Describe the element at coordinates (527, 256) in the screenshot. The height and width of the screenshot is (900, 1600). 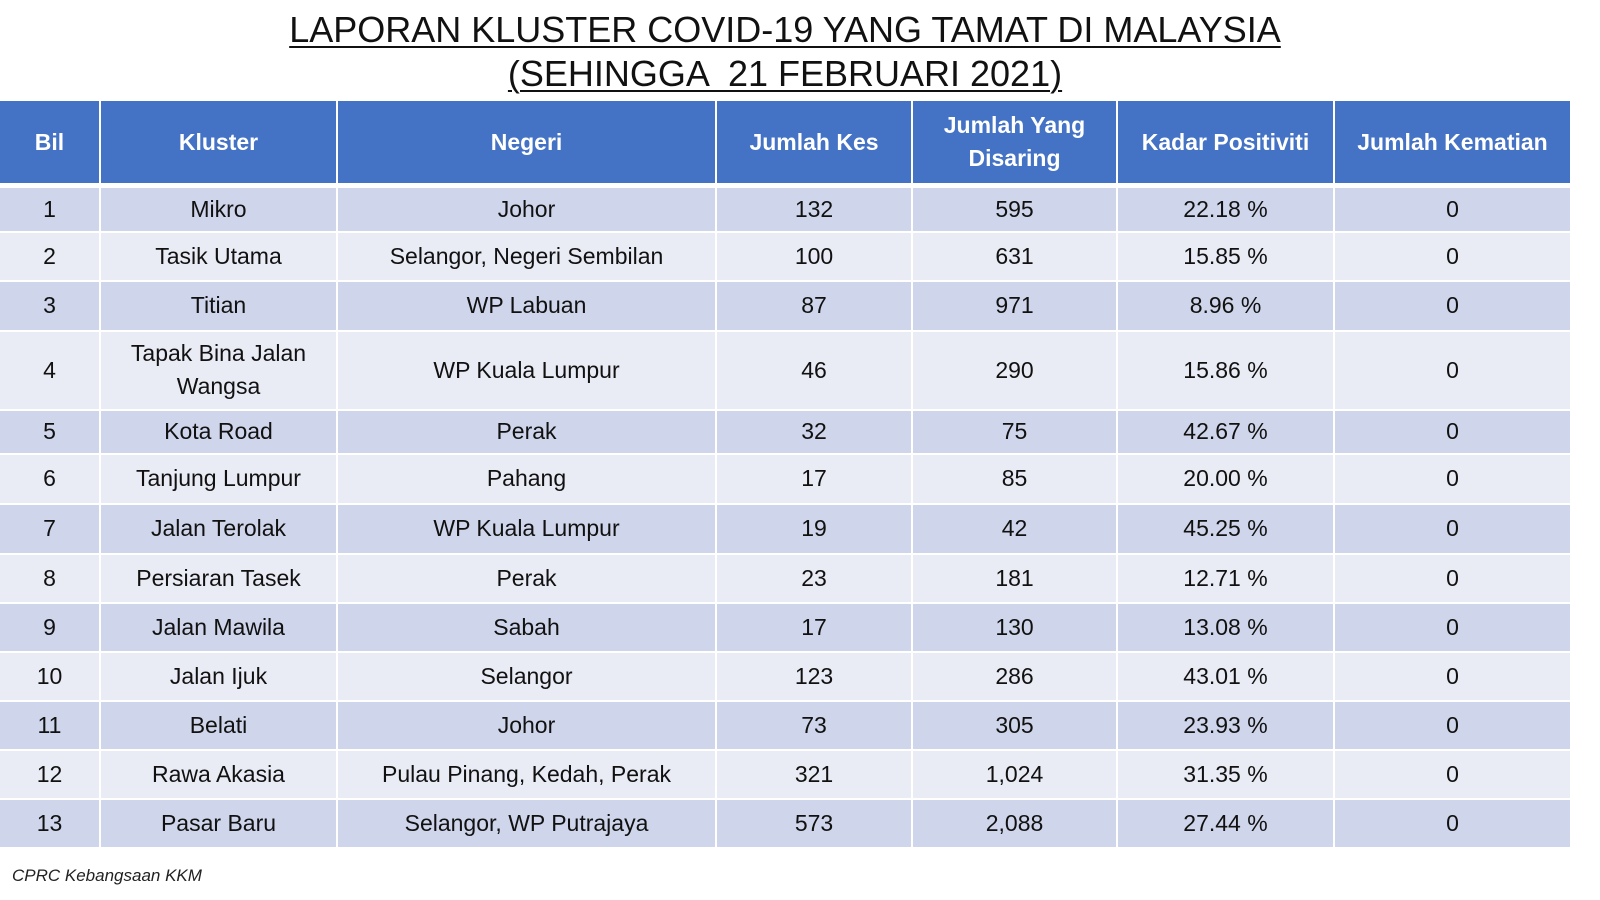
I see `cell-negeri: Selangor, Negeri Sembilan` at that location.